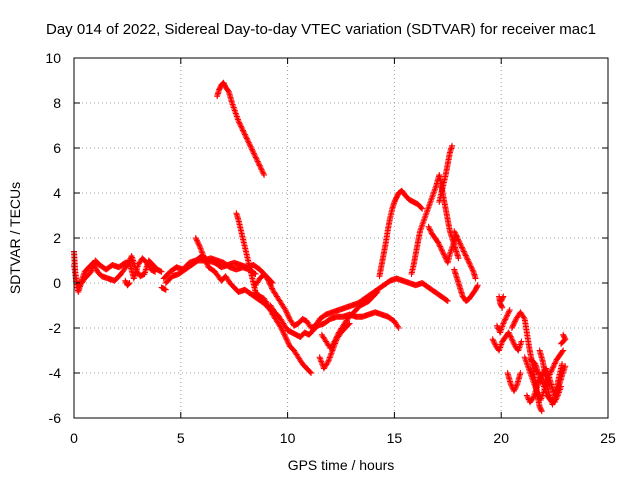 Image resolution: width=640 pixels, height=480 pixels. Describe the element at coordinates (501, 438) in the screenshot. I see `x-tick-label: 20` at that location.